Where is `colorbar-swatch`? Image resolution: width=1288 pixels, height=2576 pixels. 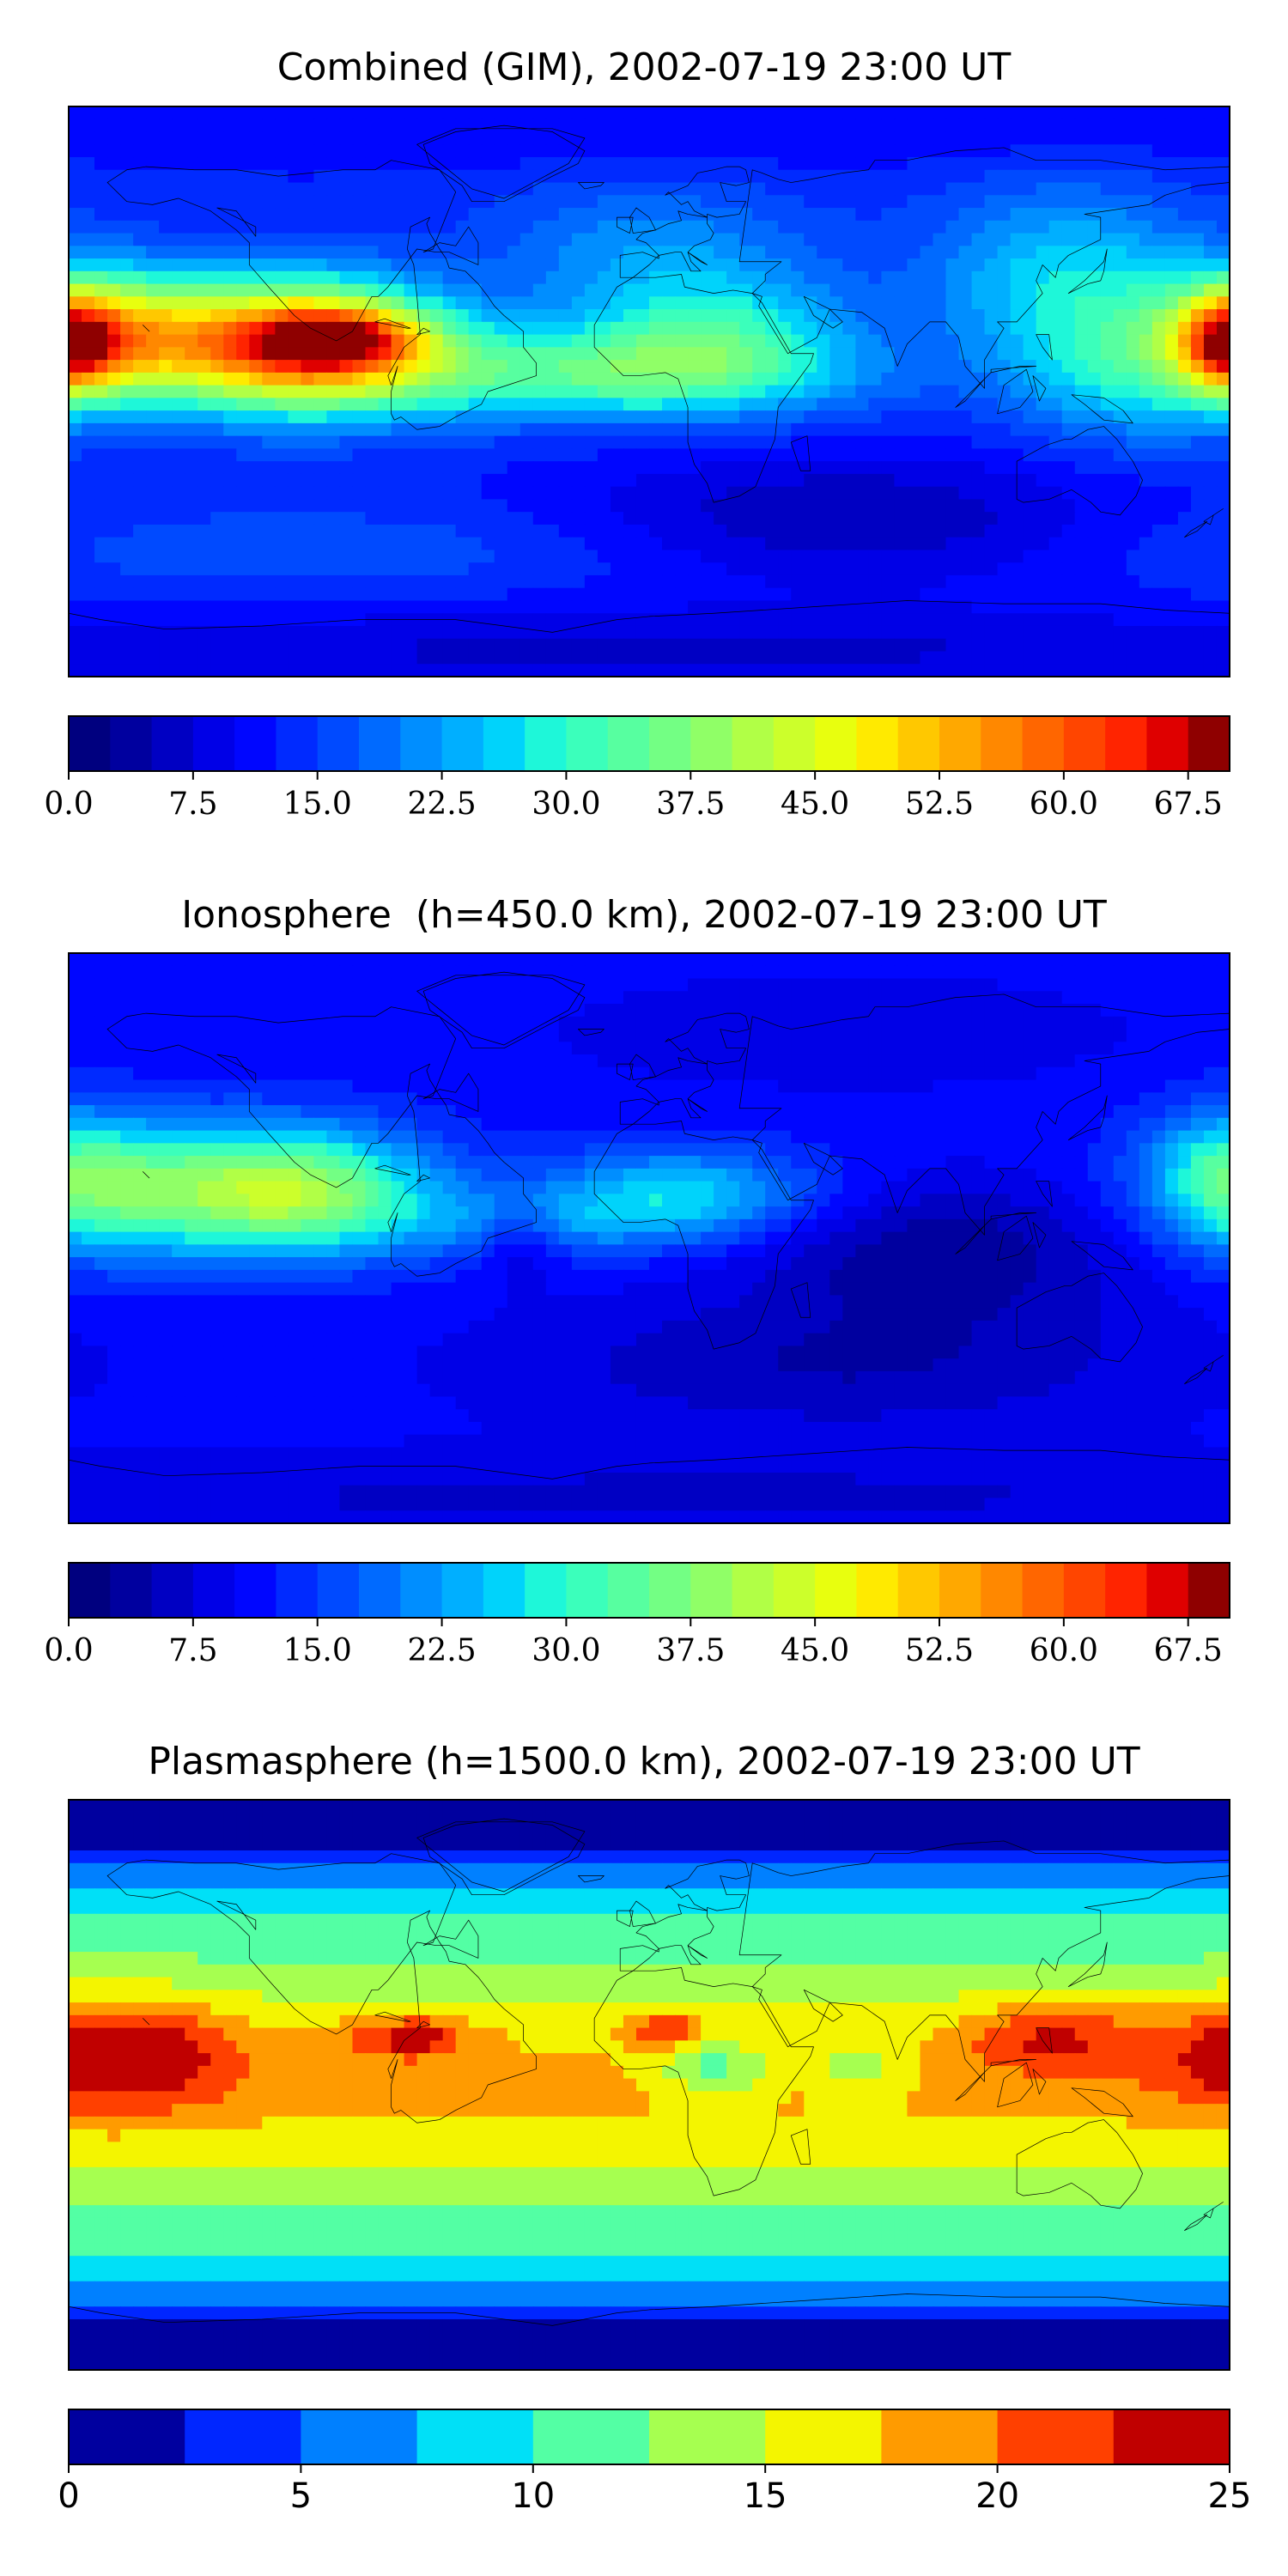
colorbar-swatch is located at coordinates (918, 744).